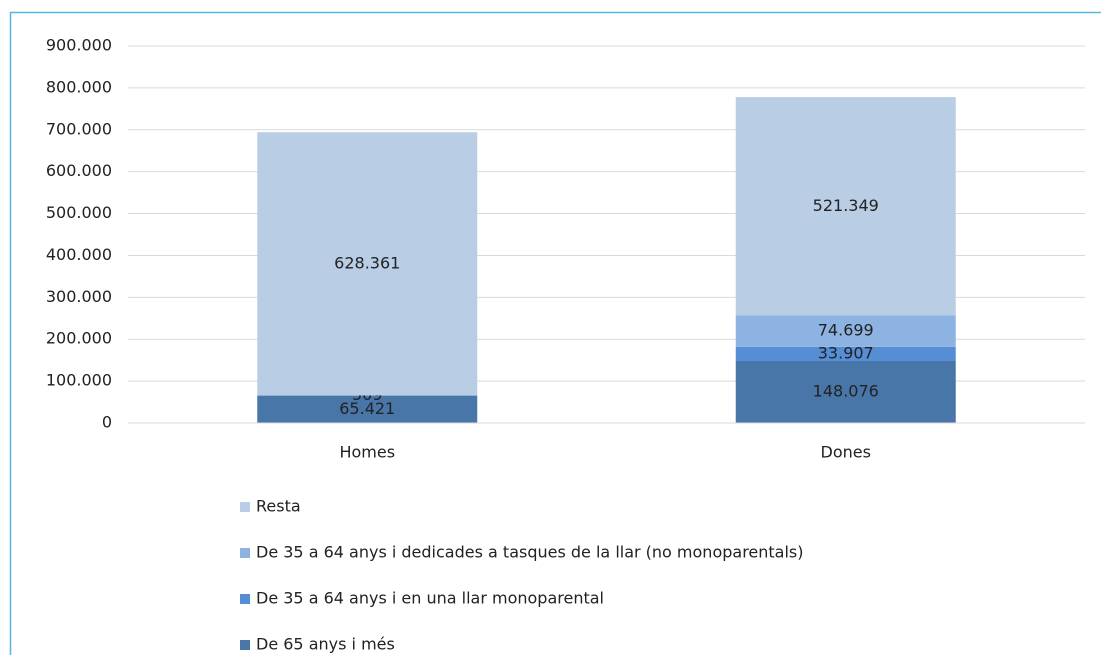  What do you see at coordinates (79, 86) in the screenshot?
I see `y-tick-label: 800.000` at bounding box center [79, 86].